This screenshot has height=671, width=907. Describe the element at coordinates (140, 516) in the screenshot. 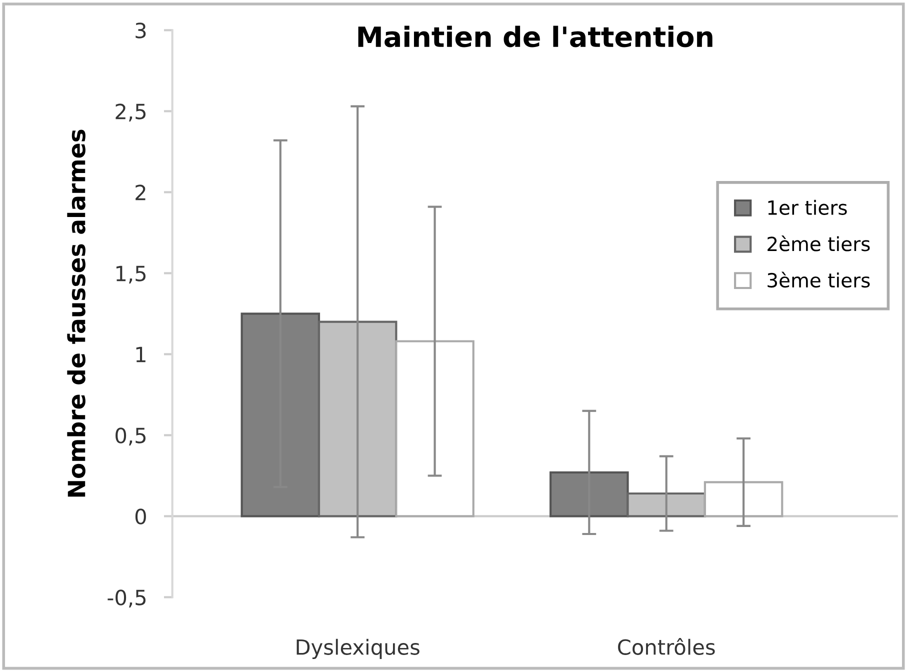

I see `y-tick-label: 0` at that location.